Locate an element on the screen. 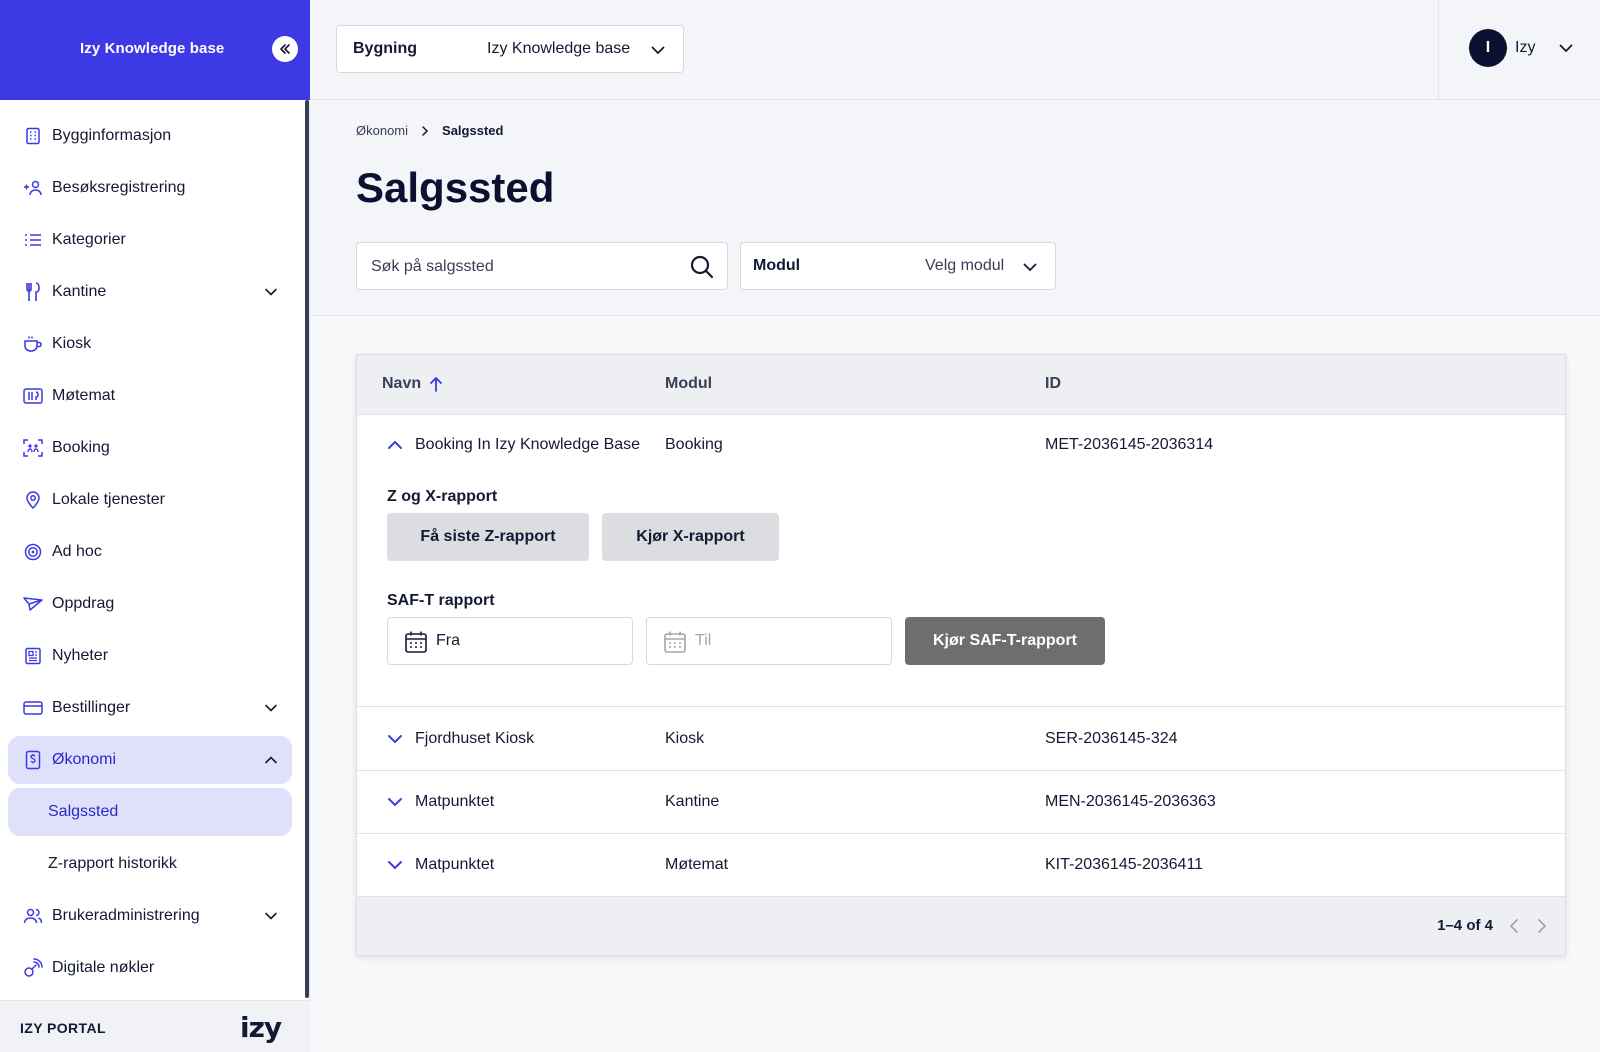  collapse-sidebar-button is located at coordinates (285, 49).